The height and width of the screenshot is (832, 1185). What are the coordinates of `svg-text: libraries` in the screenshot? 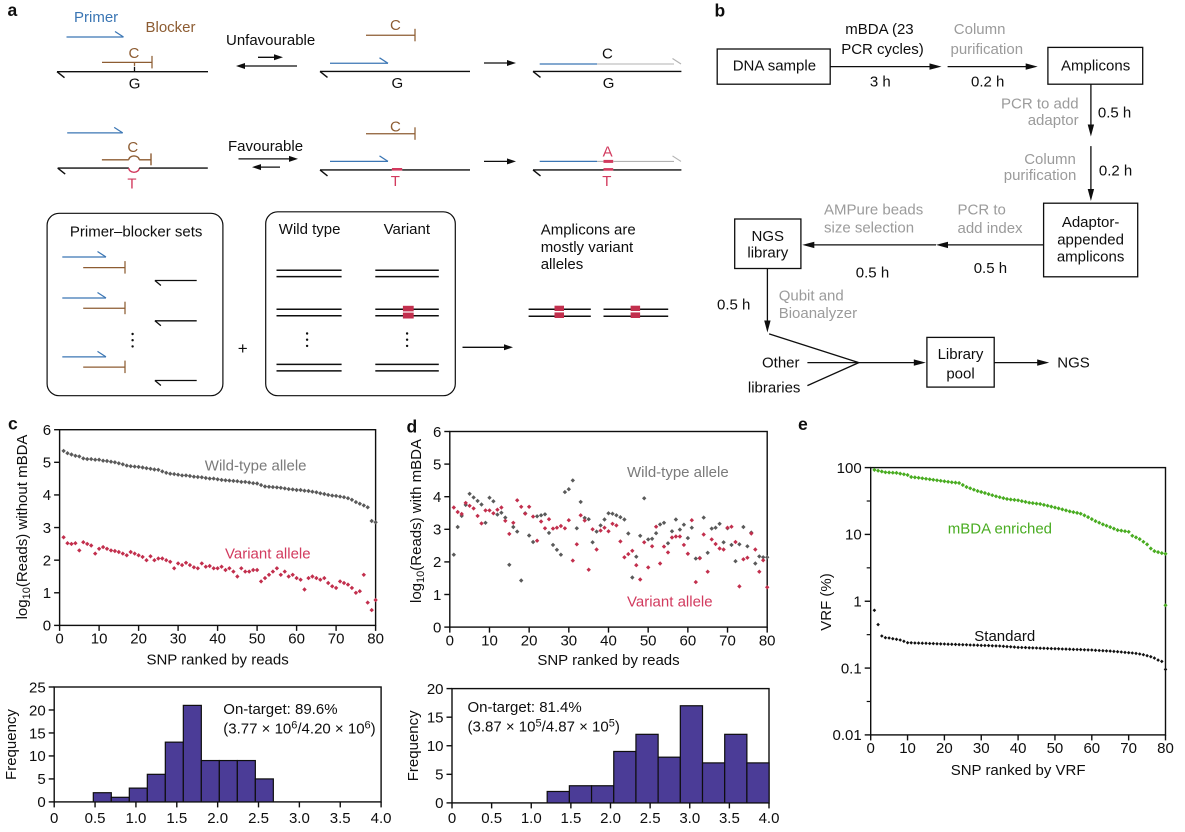 It's located at (774, 387).